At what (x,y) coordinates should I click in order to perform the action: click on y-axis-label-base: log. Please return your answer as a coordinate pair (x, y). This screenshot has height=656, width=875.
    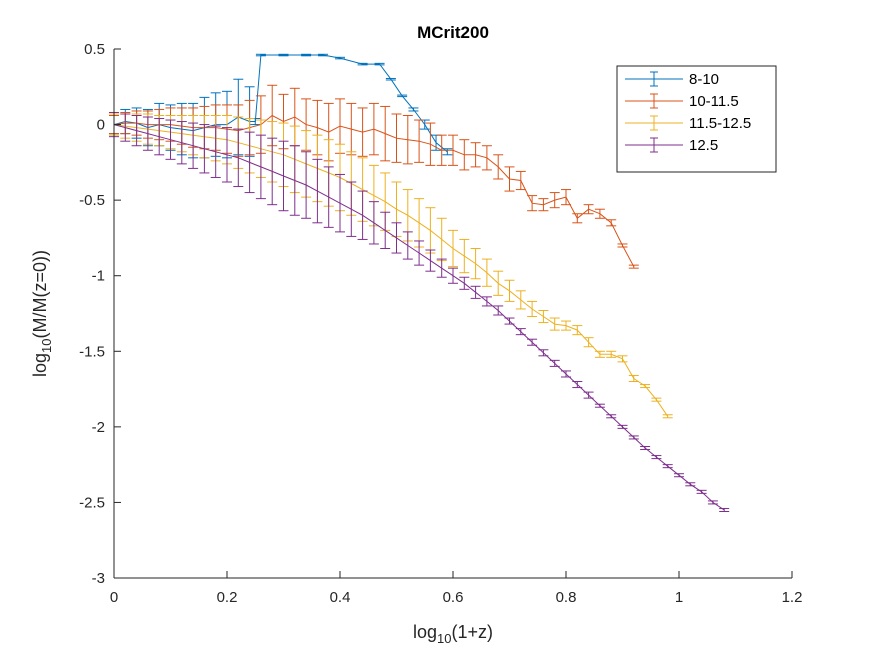
    Looking at the image, I should click on (40, 365).